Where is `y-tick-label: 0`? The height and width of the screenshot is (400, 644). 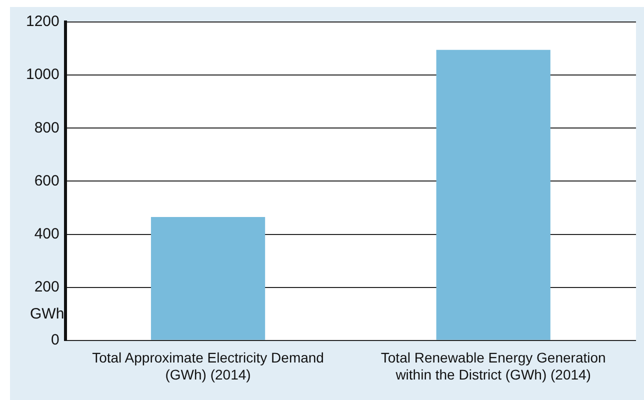
y-tick-label: 0 is located at coordinates (55, 340).